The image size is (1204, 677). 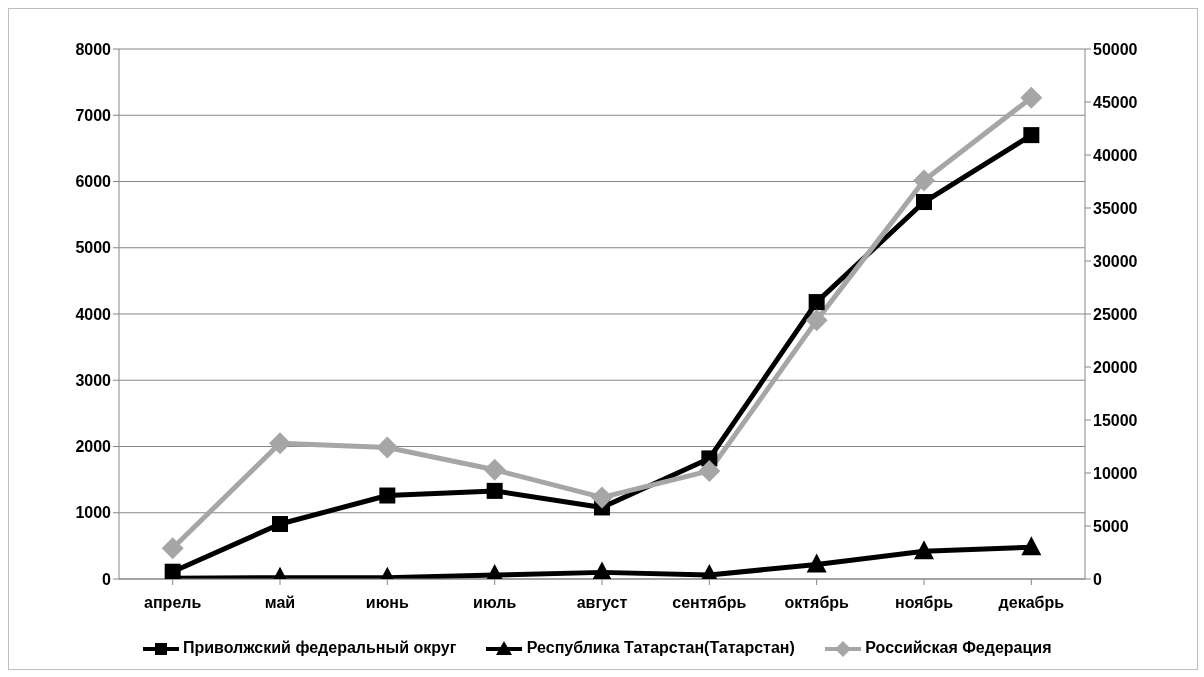 I want to click on y-tick-label: 4000, so click(x=93, y=314).